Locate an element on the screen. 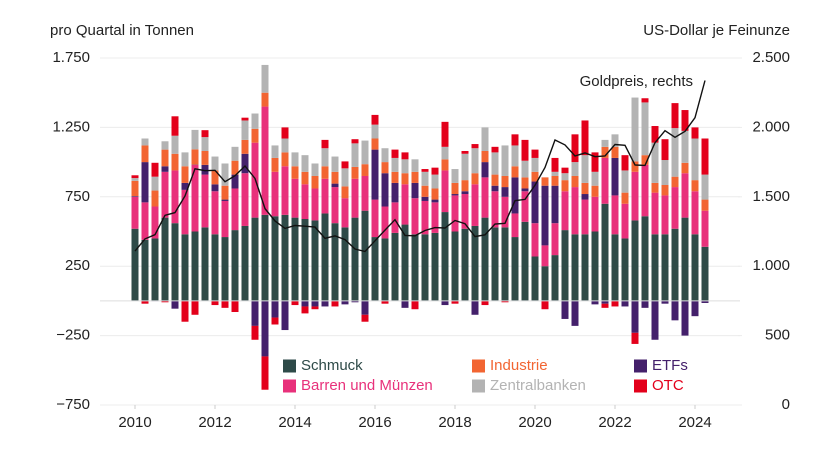 This screenshot has width=840, height=454. y2-tick-label: 1.500 is located at coordinates (771, 196).